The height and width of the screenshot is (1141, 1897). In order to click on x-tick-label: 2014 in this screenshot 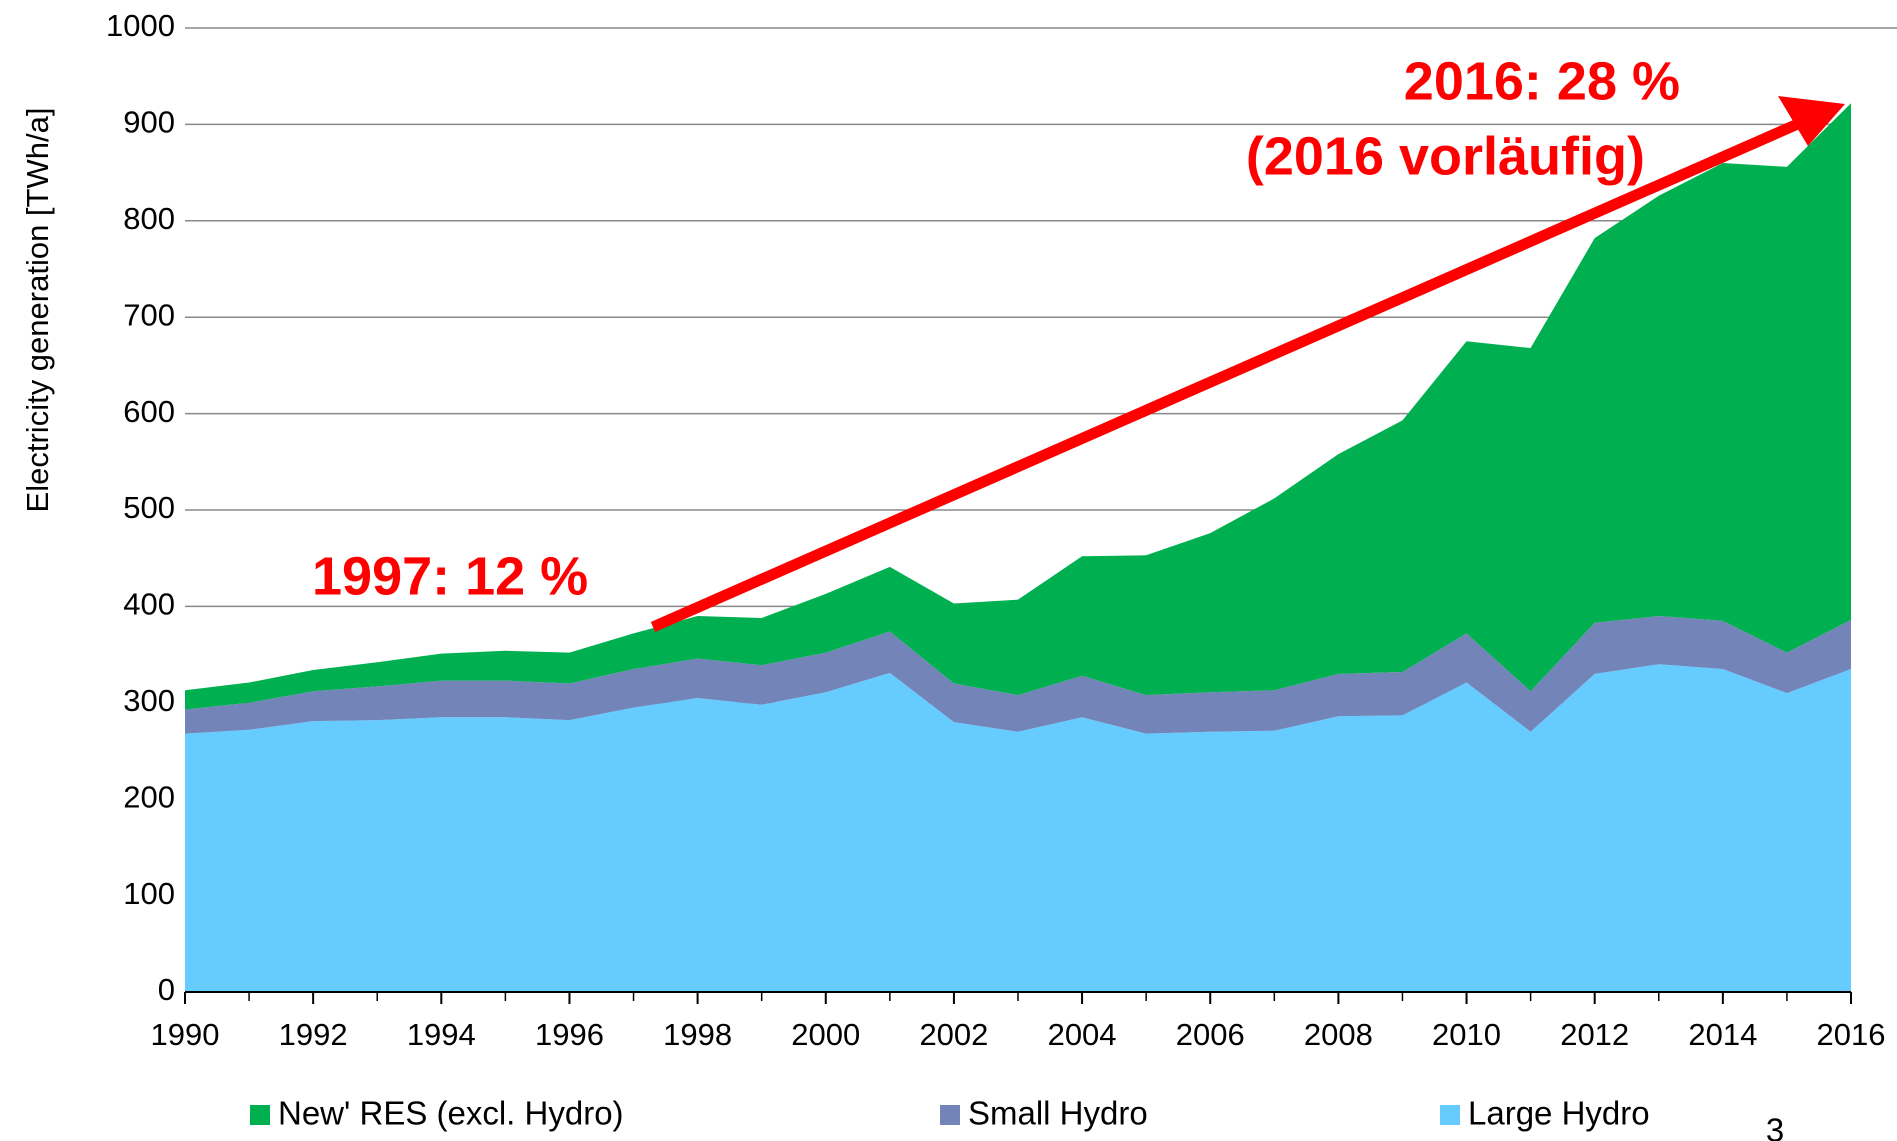, I will do `click(1722, 1034)`.